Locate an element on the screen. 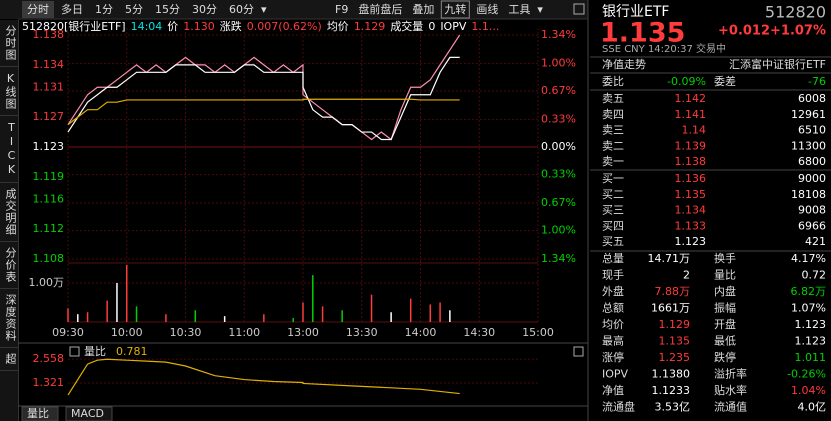 This screenshot has width=831, height=421. book-price: 1.136 is located at coordinates (691, 178).